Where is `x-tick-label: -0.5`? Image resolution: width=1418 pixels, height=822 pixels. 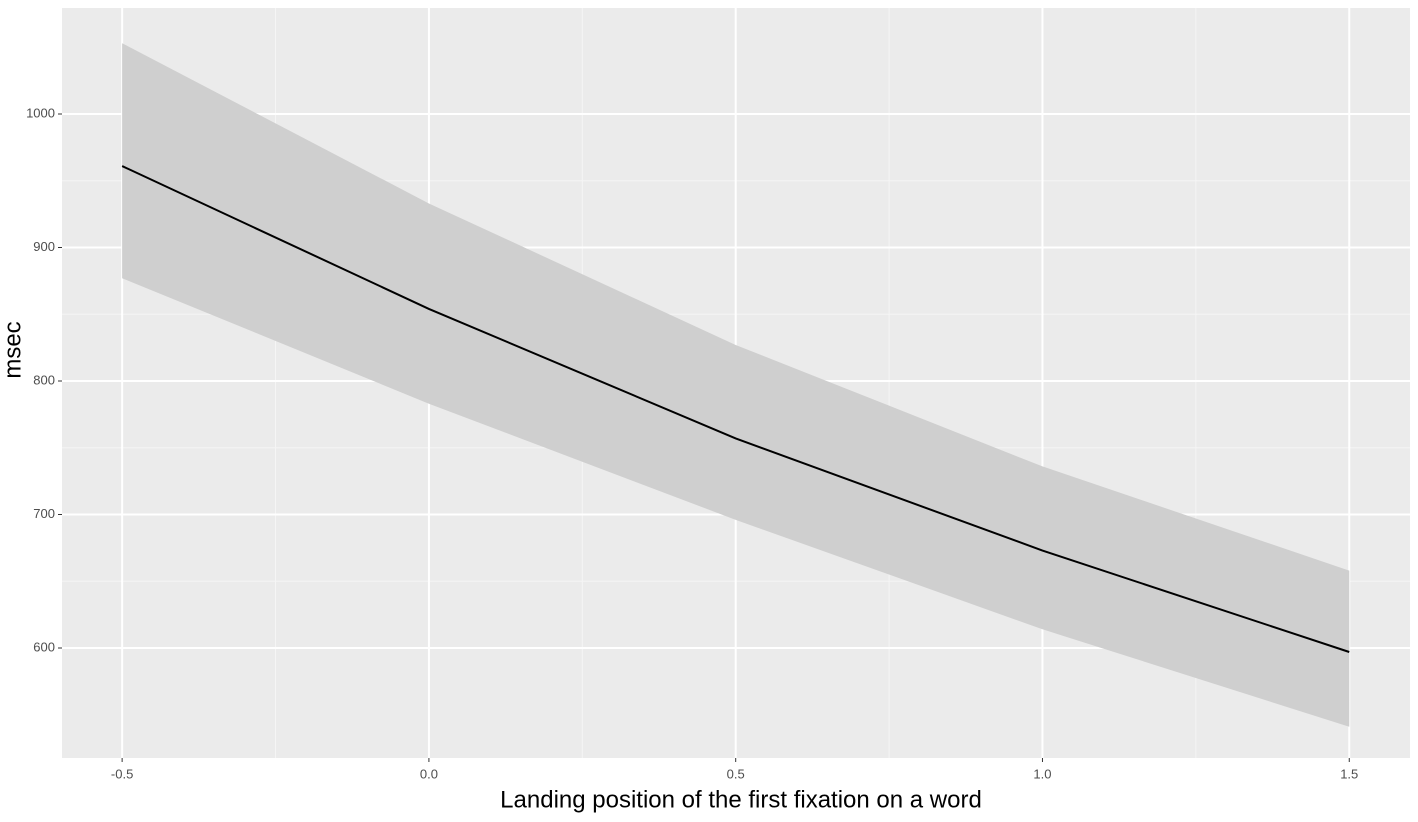
x-tick-label: -0.5 is located at coordinates (122, 773).